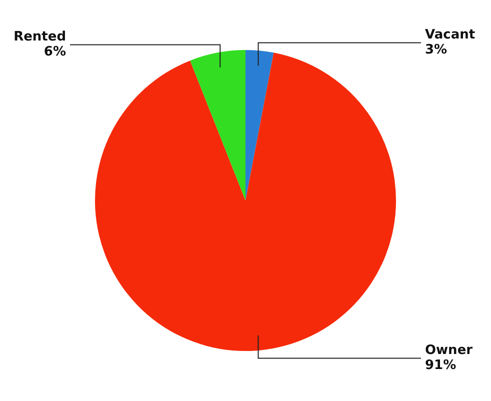 This screenshot has width=491, height=401. Describe the element at coordinates (449, 350) in the screenshot. I see `slice-label: Owner` at that location.